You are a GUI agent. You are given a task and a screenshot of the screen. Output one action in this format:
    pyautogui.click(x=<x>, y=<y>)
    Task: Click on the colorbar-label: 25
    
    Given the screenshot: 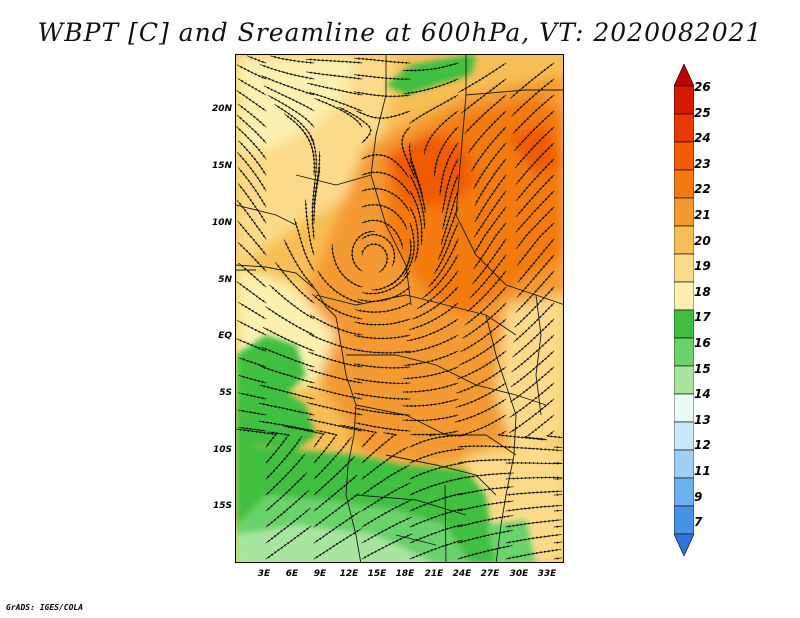 What is the action you would take?
    pyautogui.click(x=702, y=112)
    